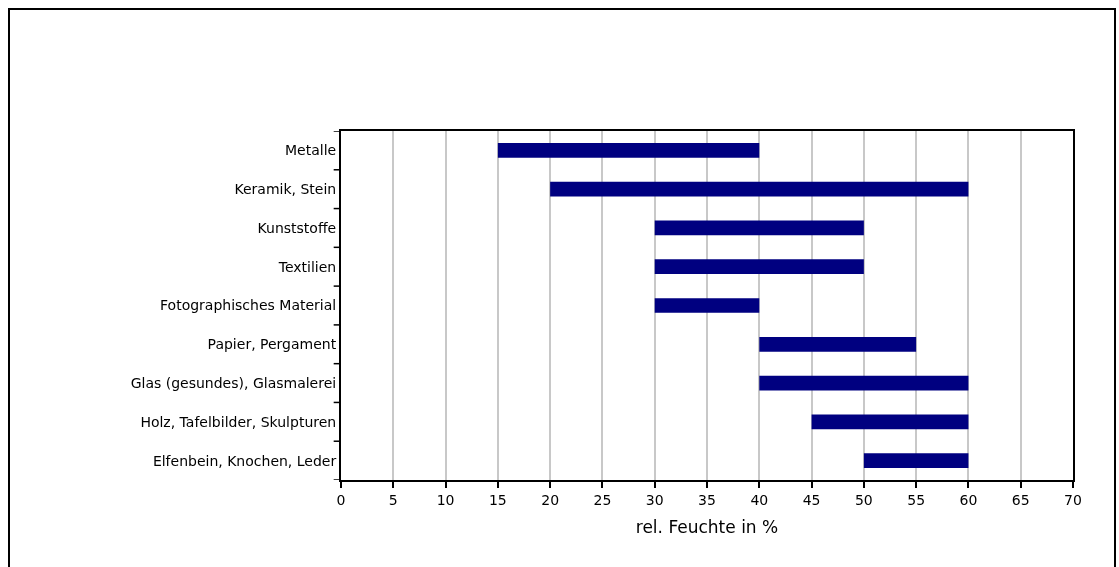  What do you see at coordinates (1020, 499) in the screenshot?
I see `x-tick-label: 65` at bounding box center [1020, 499].